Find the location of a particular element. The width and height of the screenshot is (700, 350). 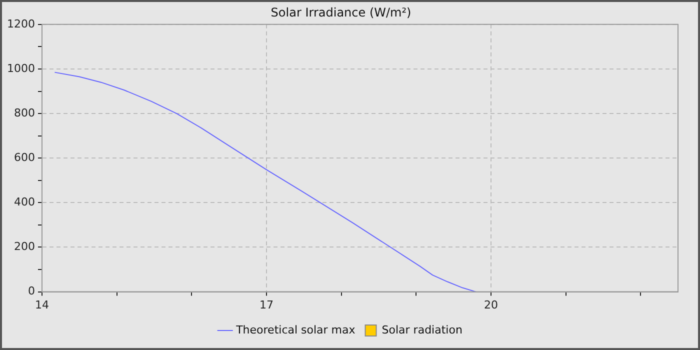

y-tick-label: 400 is located at coordinates (24, 202).